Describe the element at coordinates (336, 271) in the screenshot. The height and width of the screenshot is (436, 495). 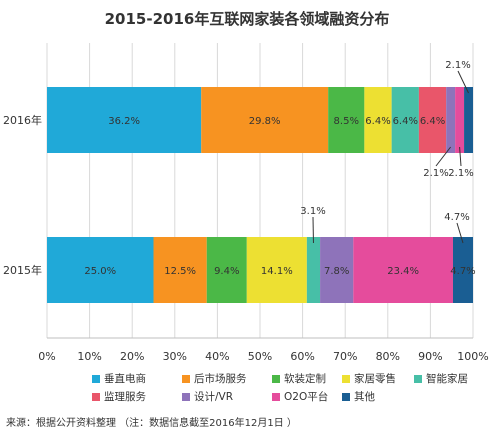
I see `data-label: 7.8%` at that location.